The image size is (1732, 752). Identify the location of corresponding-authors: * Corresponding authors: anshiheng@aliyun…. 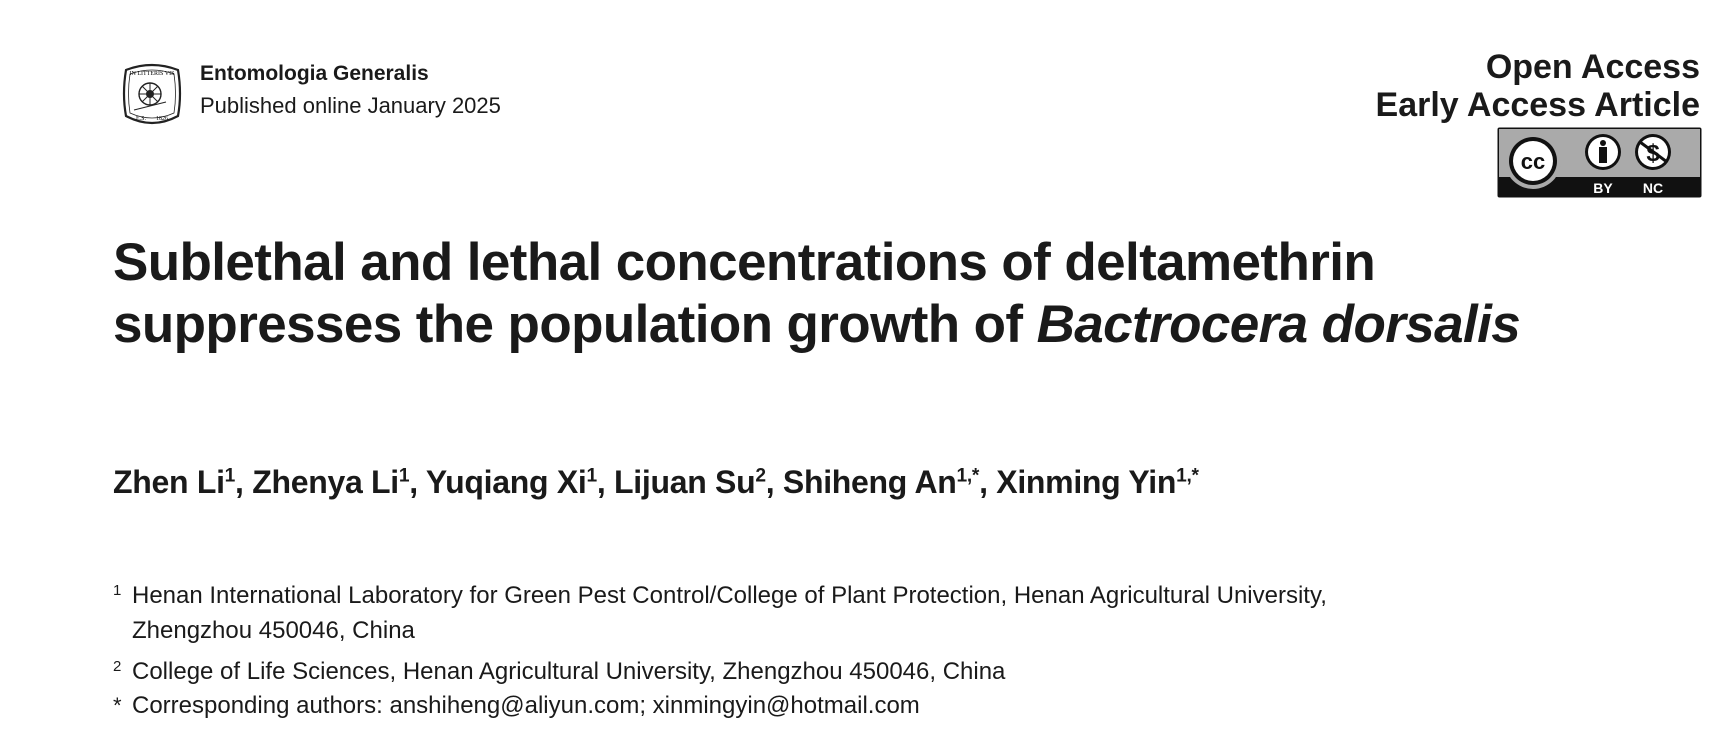
(516, 706).